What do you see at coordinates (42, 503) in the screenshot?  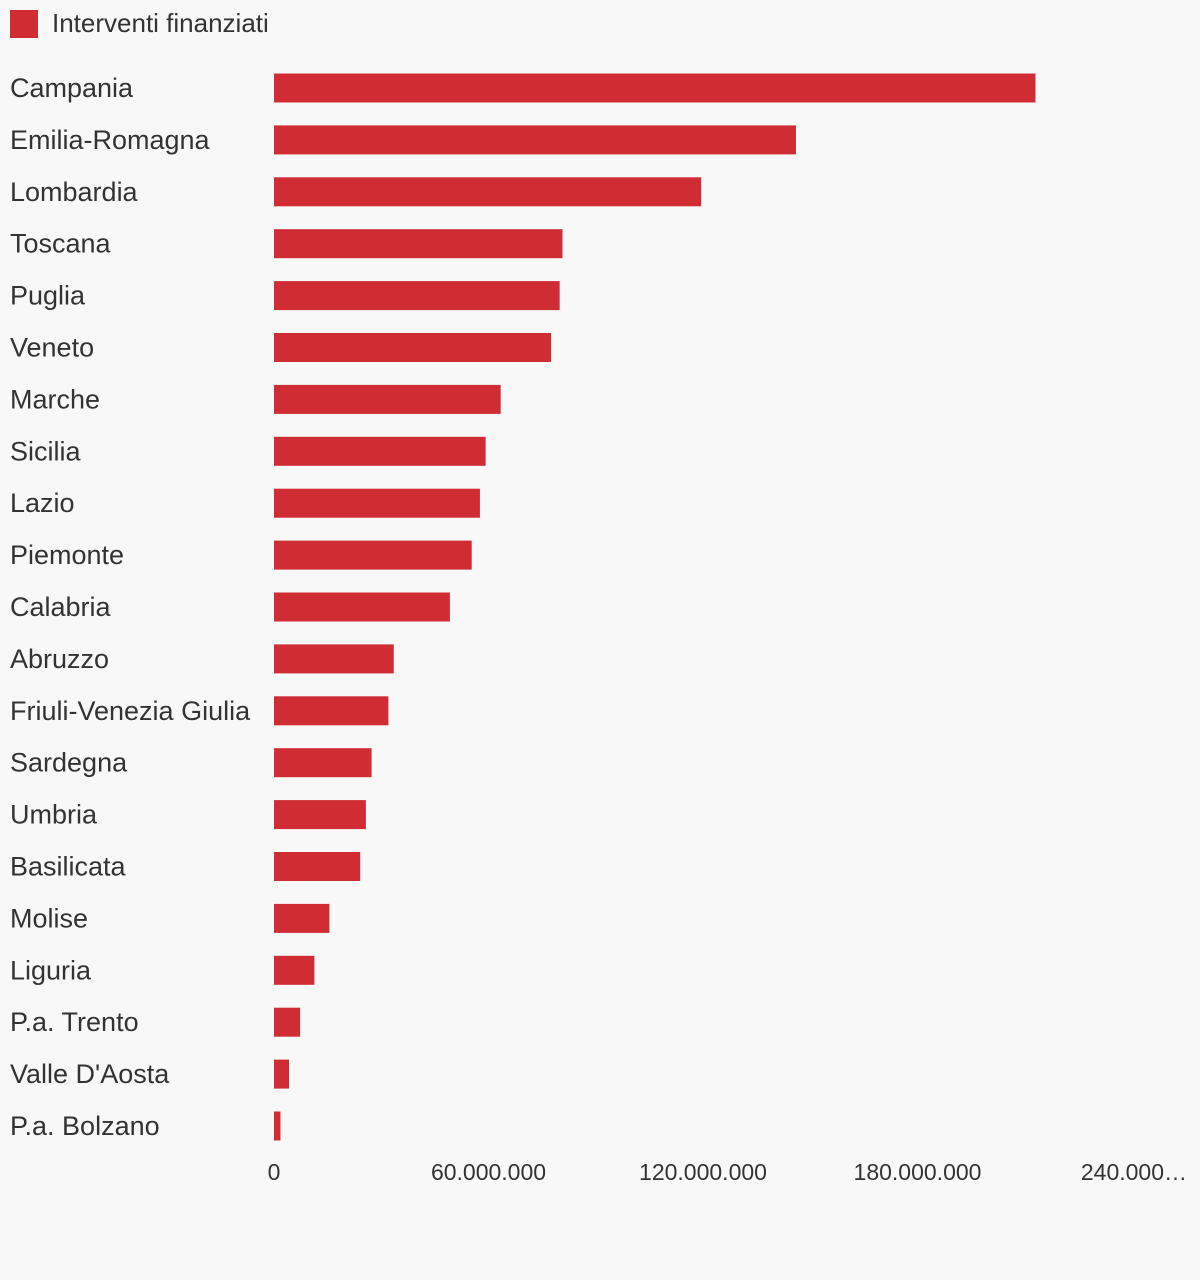 I see `category-label: Lazio` at bounding box center [42, 503].